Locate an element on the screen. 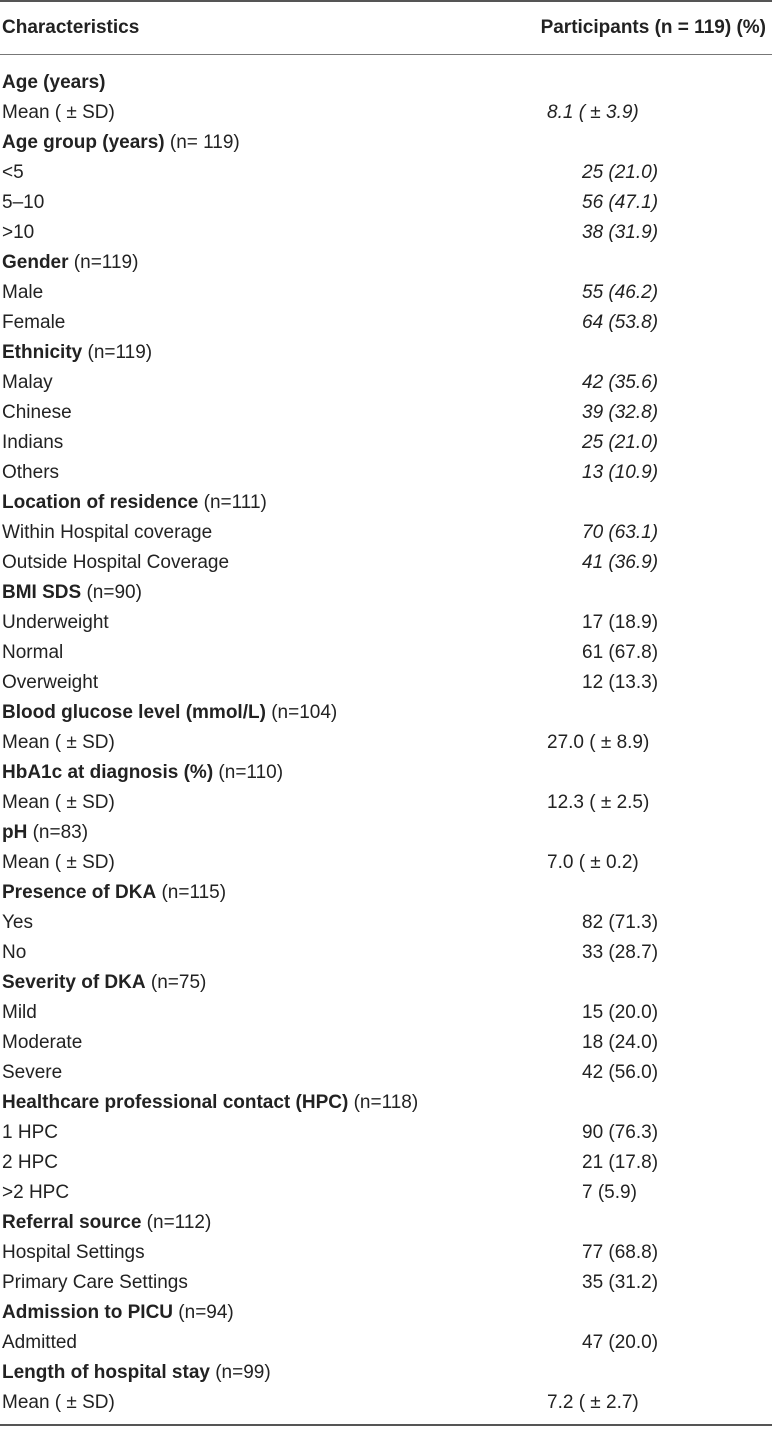 The width and height of the screenshot is (772, 1432). row-value: 27.0 ( ± 8.9) is located at coordinates (598, 742).